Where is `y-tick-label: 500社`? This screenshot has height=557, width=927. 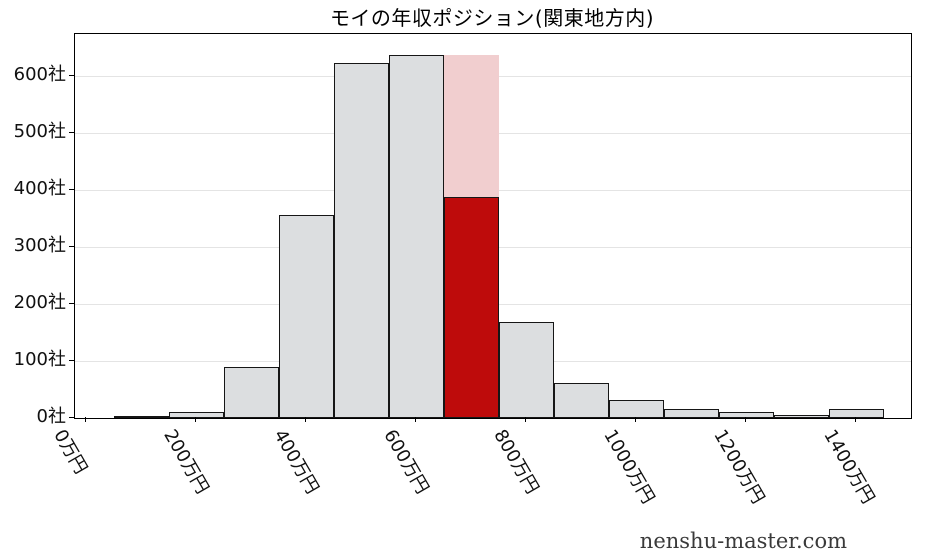 y-tick-label: 500社 is located at coordinates (39, 132).